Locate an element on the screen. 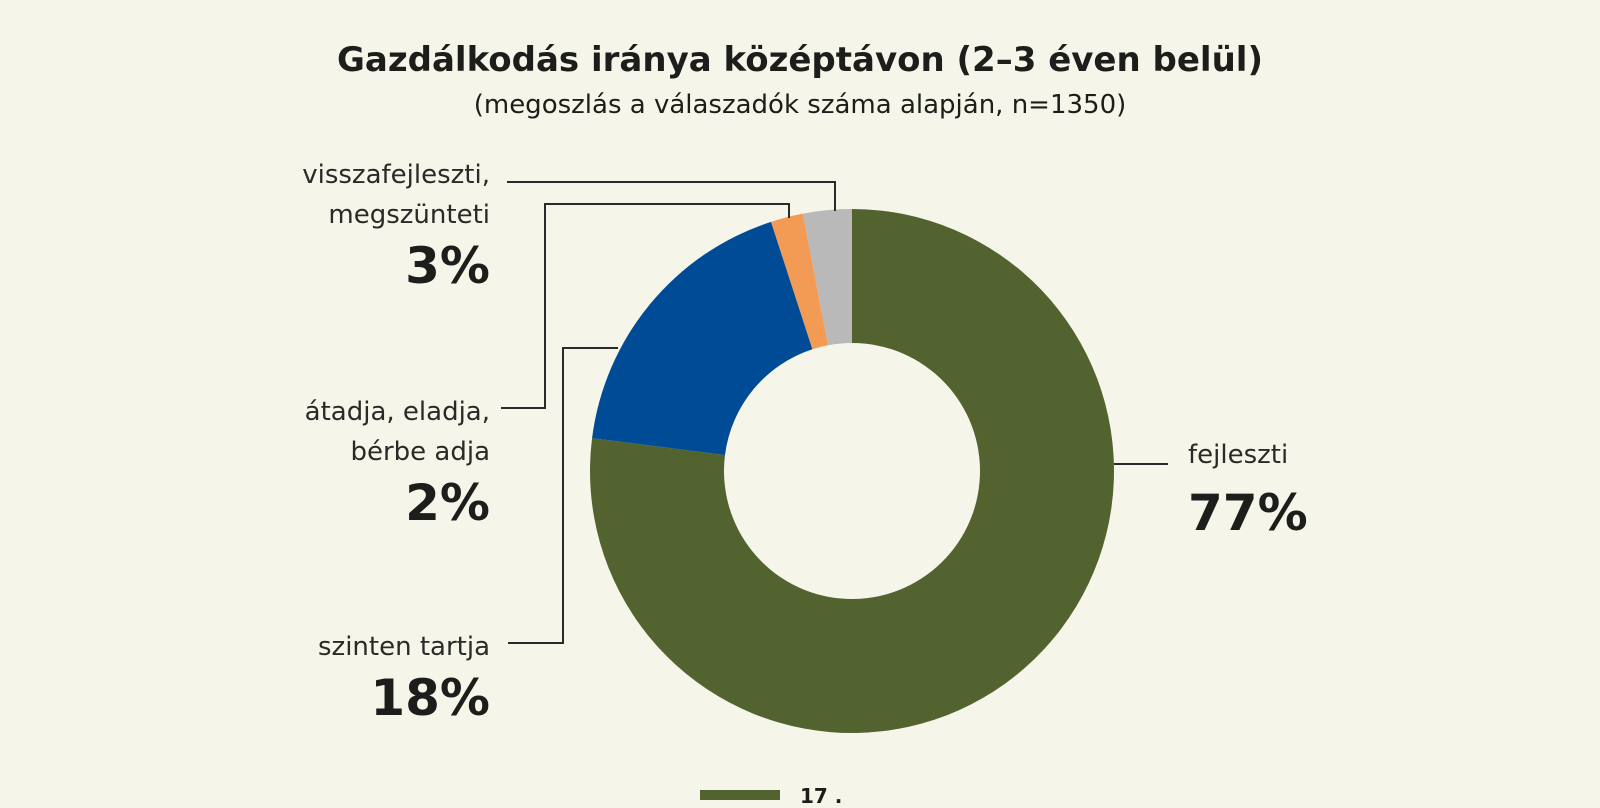 This screenshot has height=808, width=1600. slice-label-fejleszti: fejleszti is located at coordinates (1238, 455).